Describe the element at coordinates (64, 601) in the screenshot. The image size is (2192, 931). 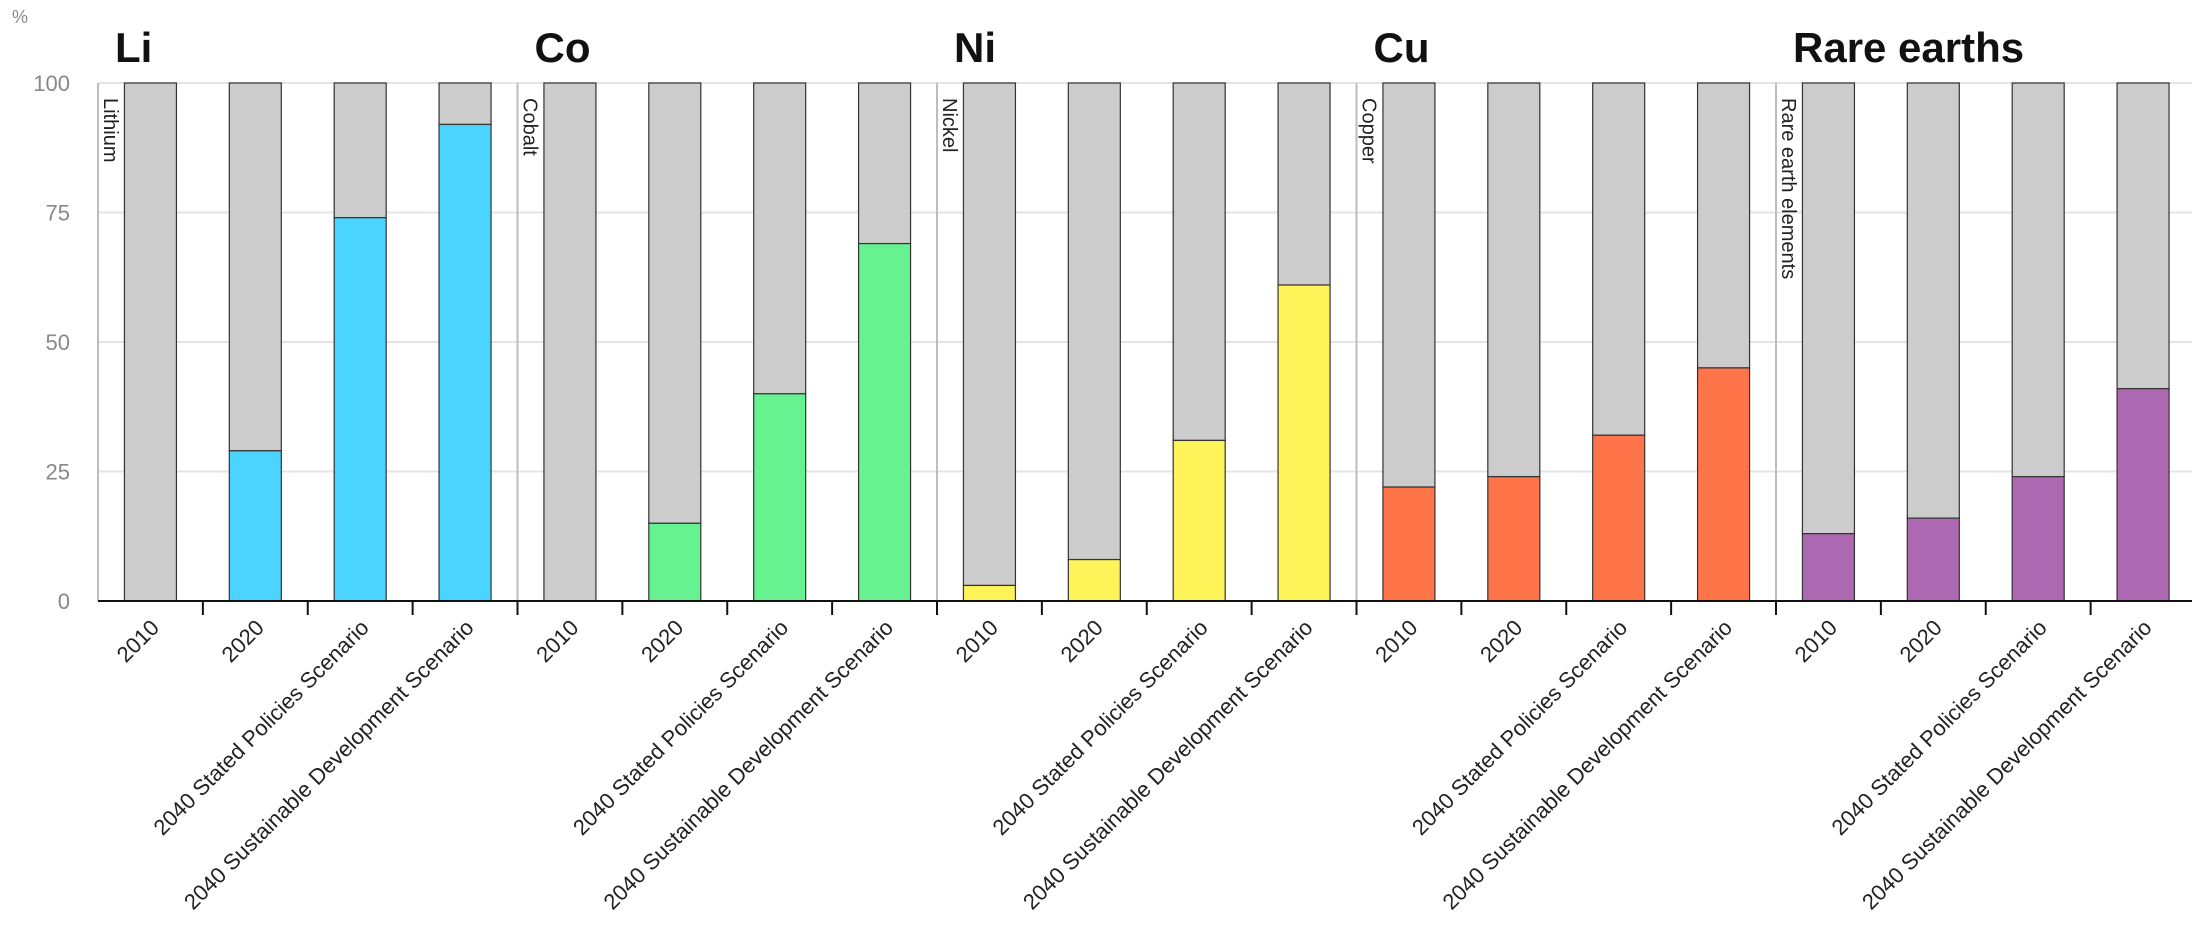
I see `y-tick-label: 0` at that location.